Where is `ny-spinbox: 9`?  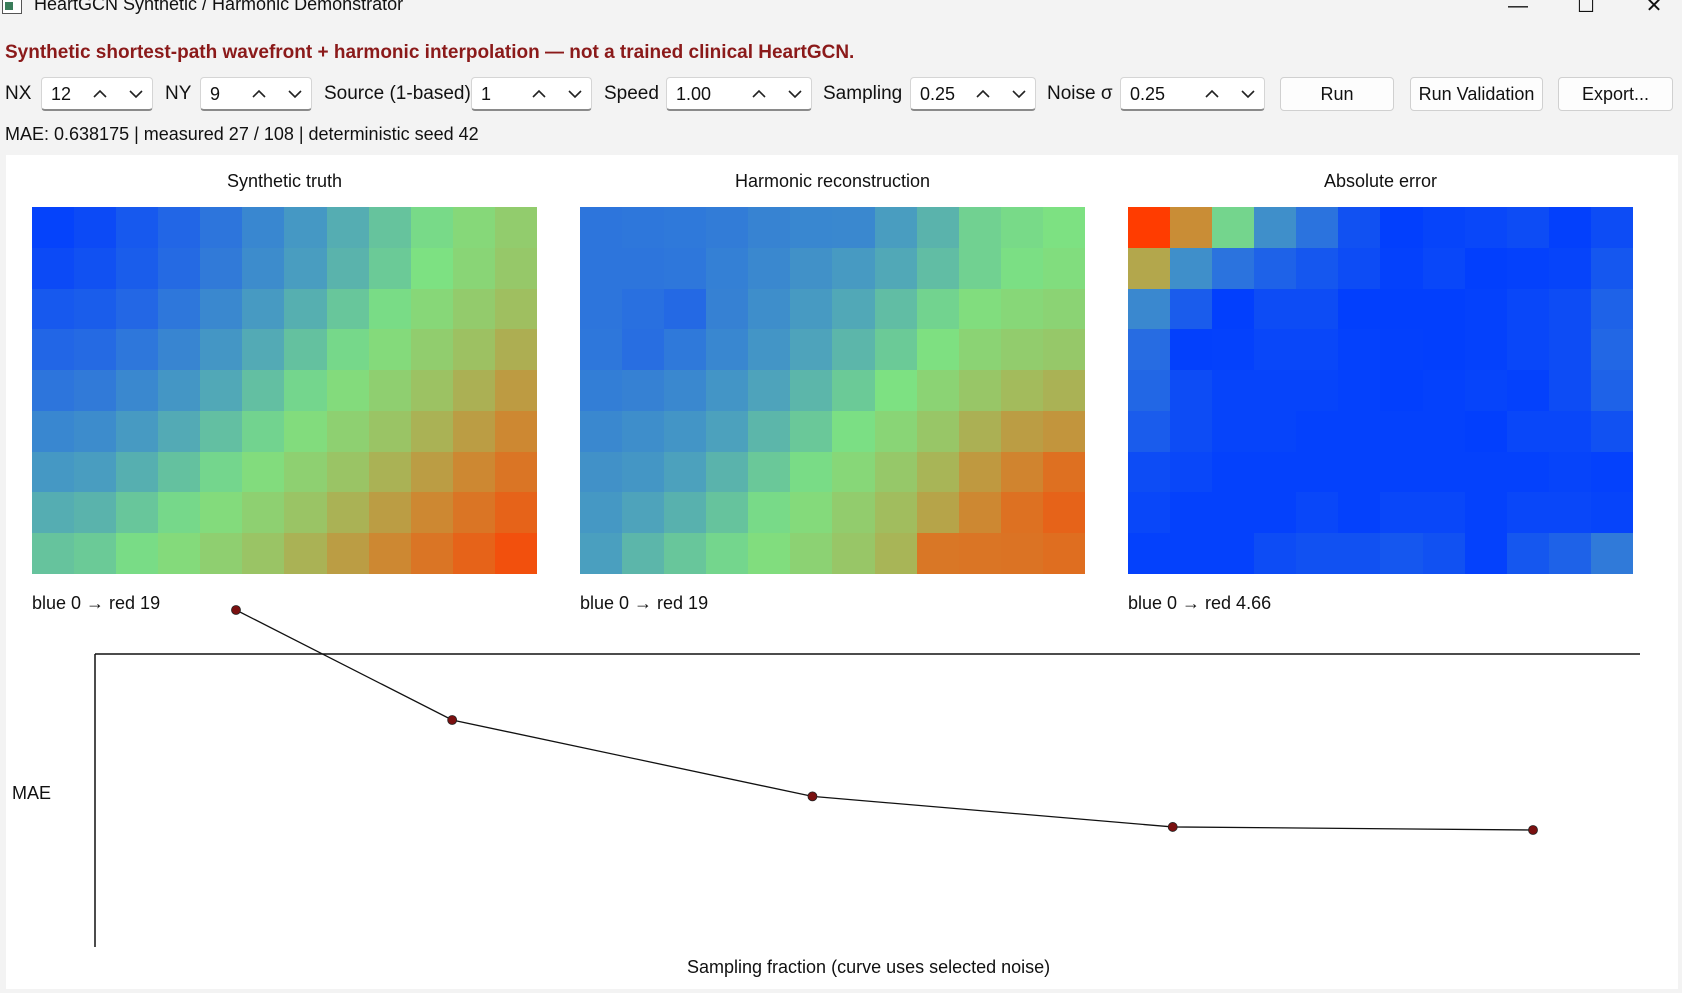
ny-spinbox: 9 is located at coordinates (256, 94).